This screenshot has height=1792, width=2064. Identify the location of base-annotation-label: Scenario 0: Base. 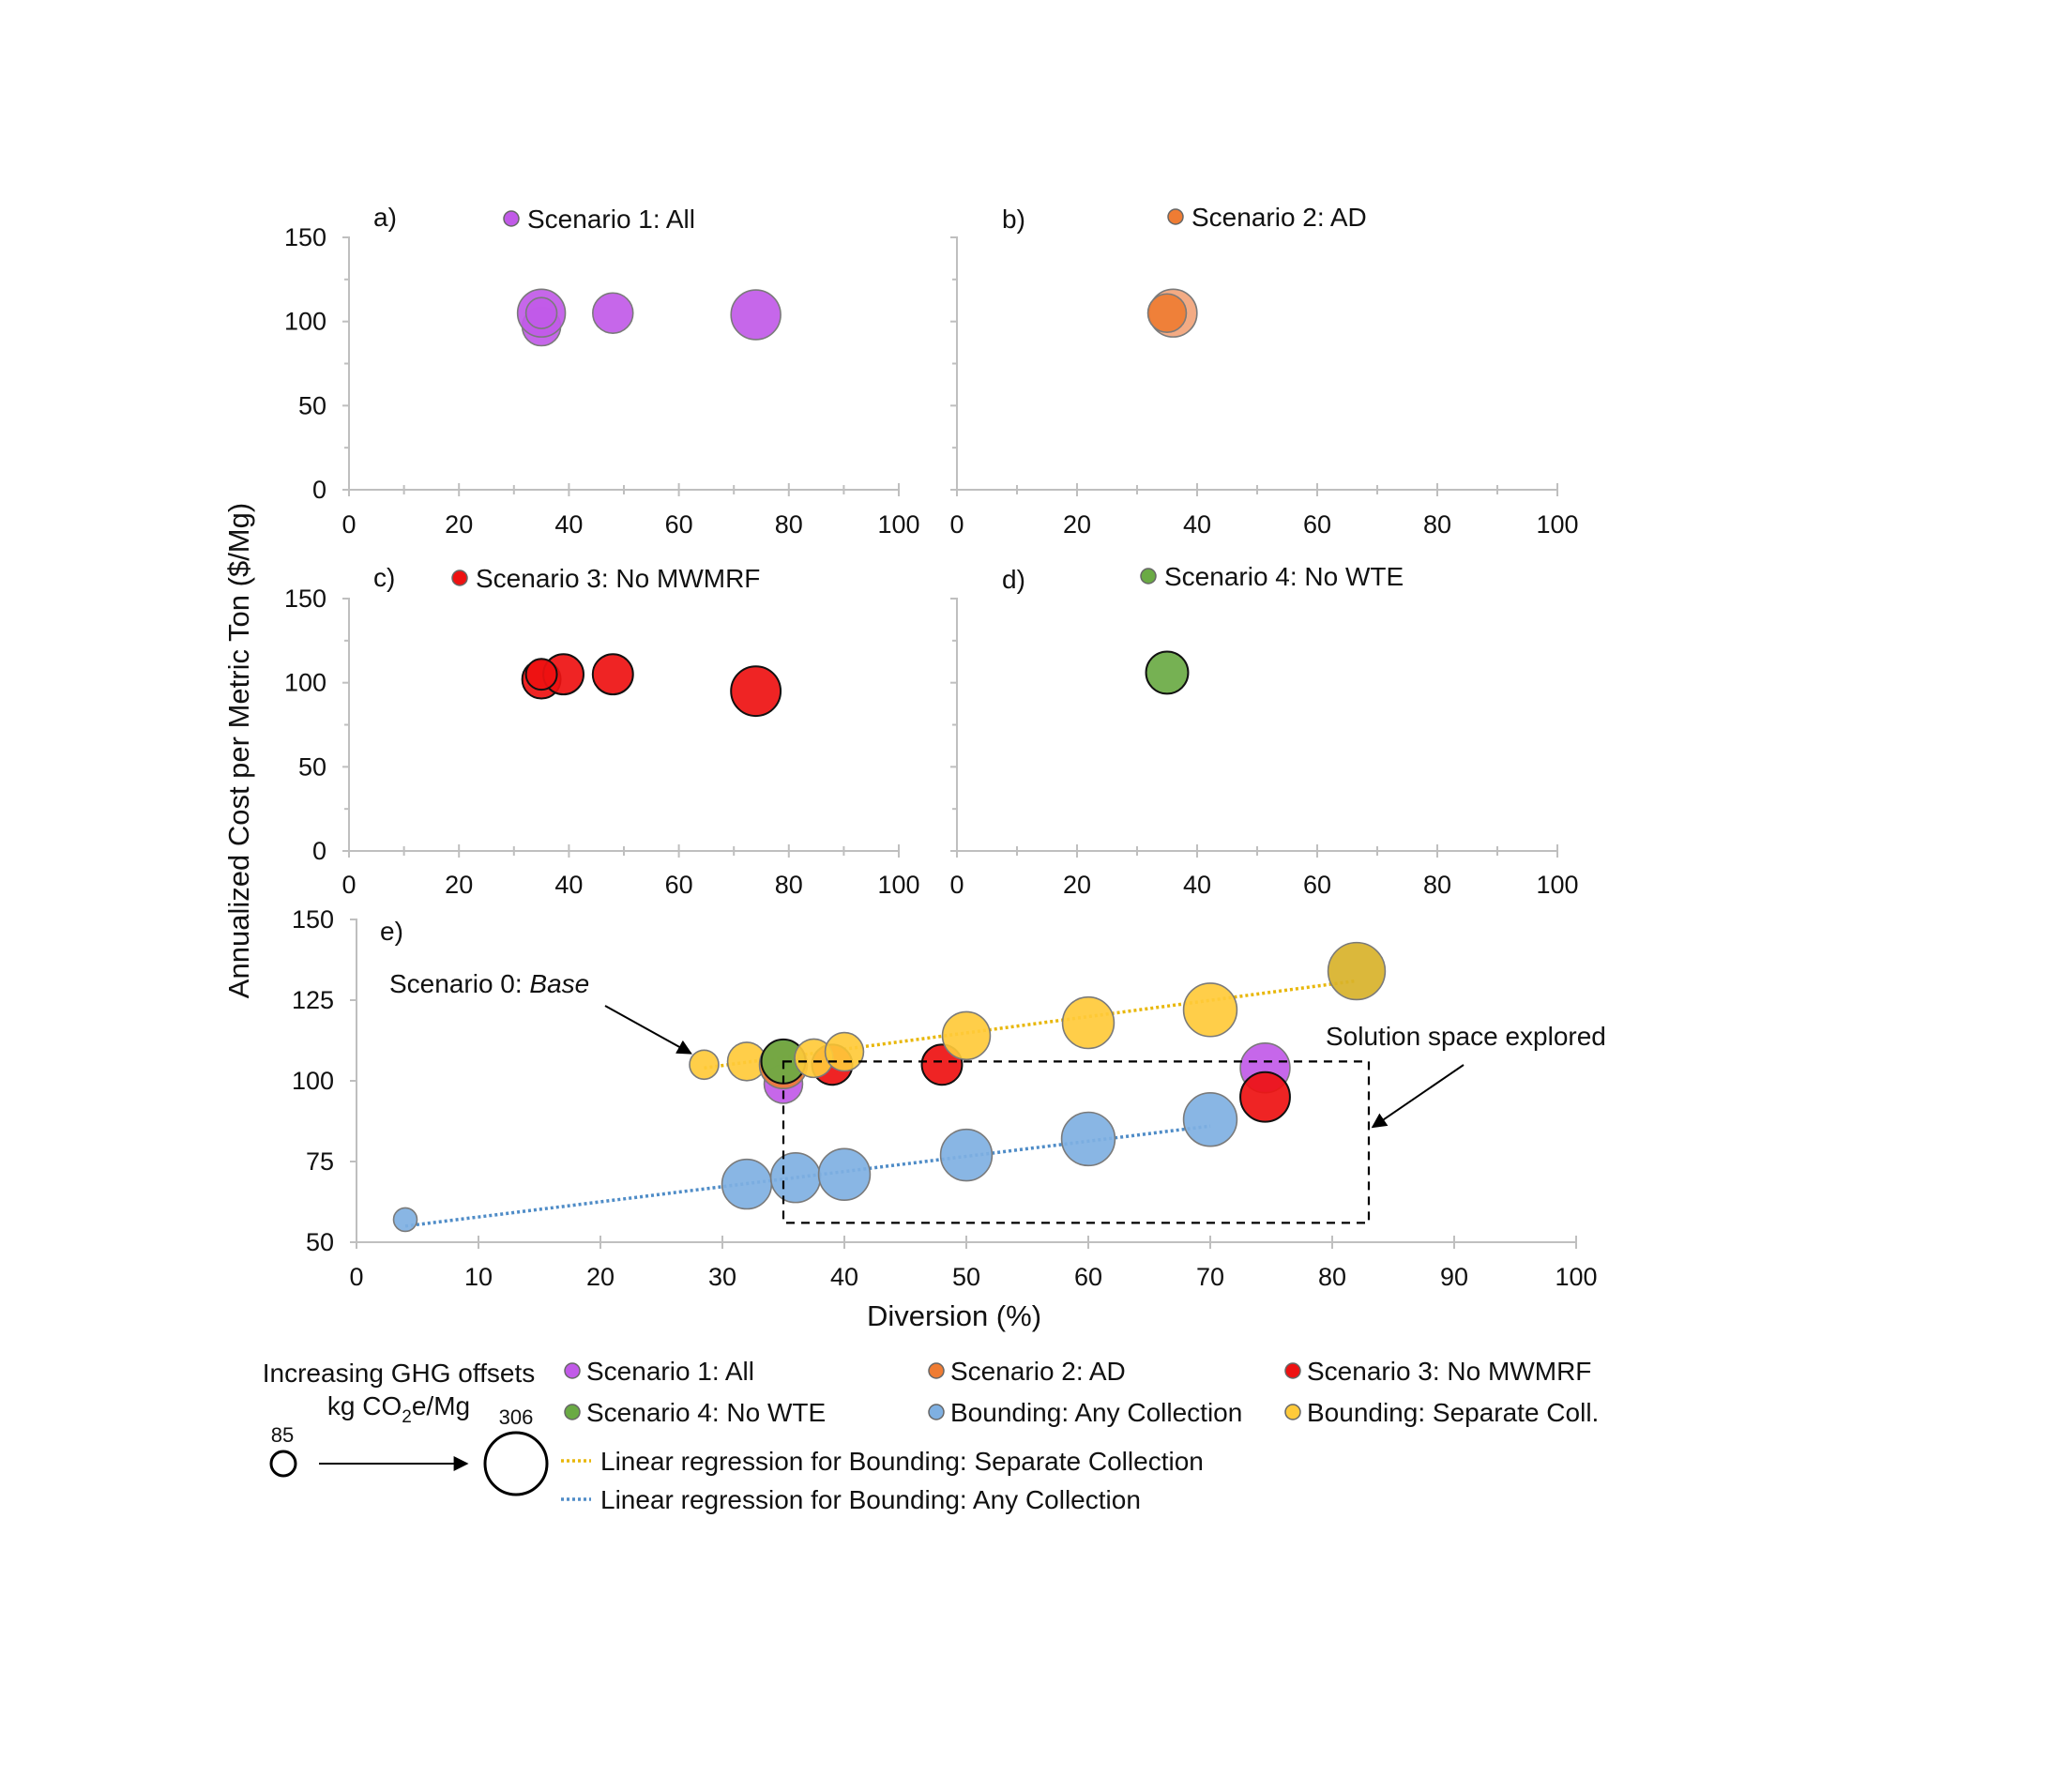
(489, 983).